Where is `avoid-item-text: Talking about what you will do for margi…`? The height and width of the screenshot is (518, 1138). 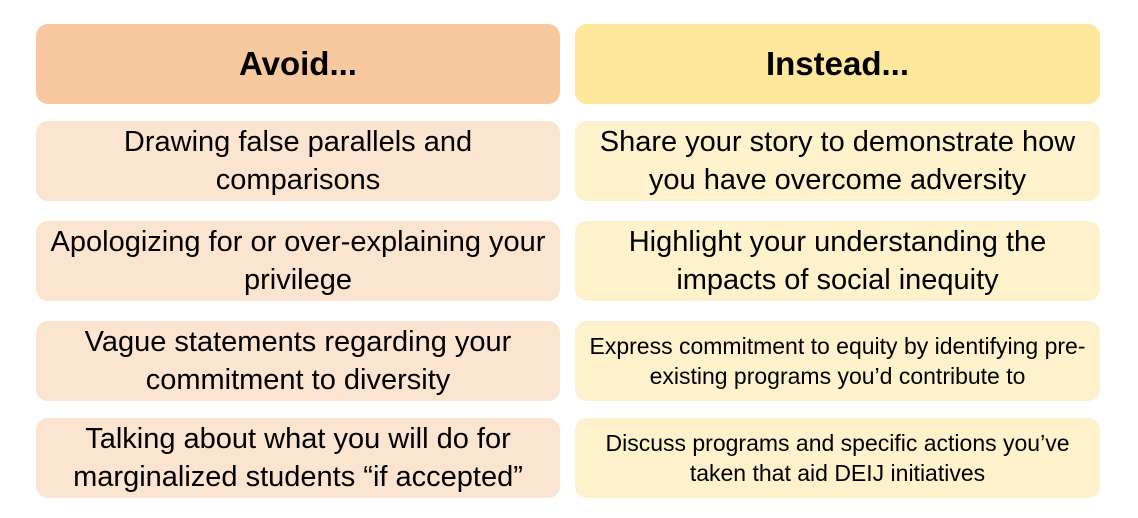 avoid-item-text: Talking about what you will do for margi… is located at coordinates (298, 458).